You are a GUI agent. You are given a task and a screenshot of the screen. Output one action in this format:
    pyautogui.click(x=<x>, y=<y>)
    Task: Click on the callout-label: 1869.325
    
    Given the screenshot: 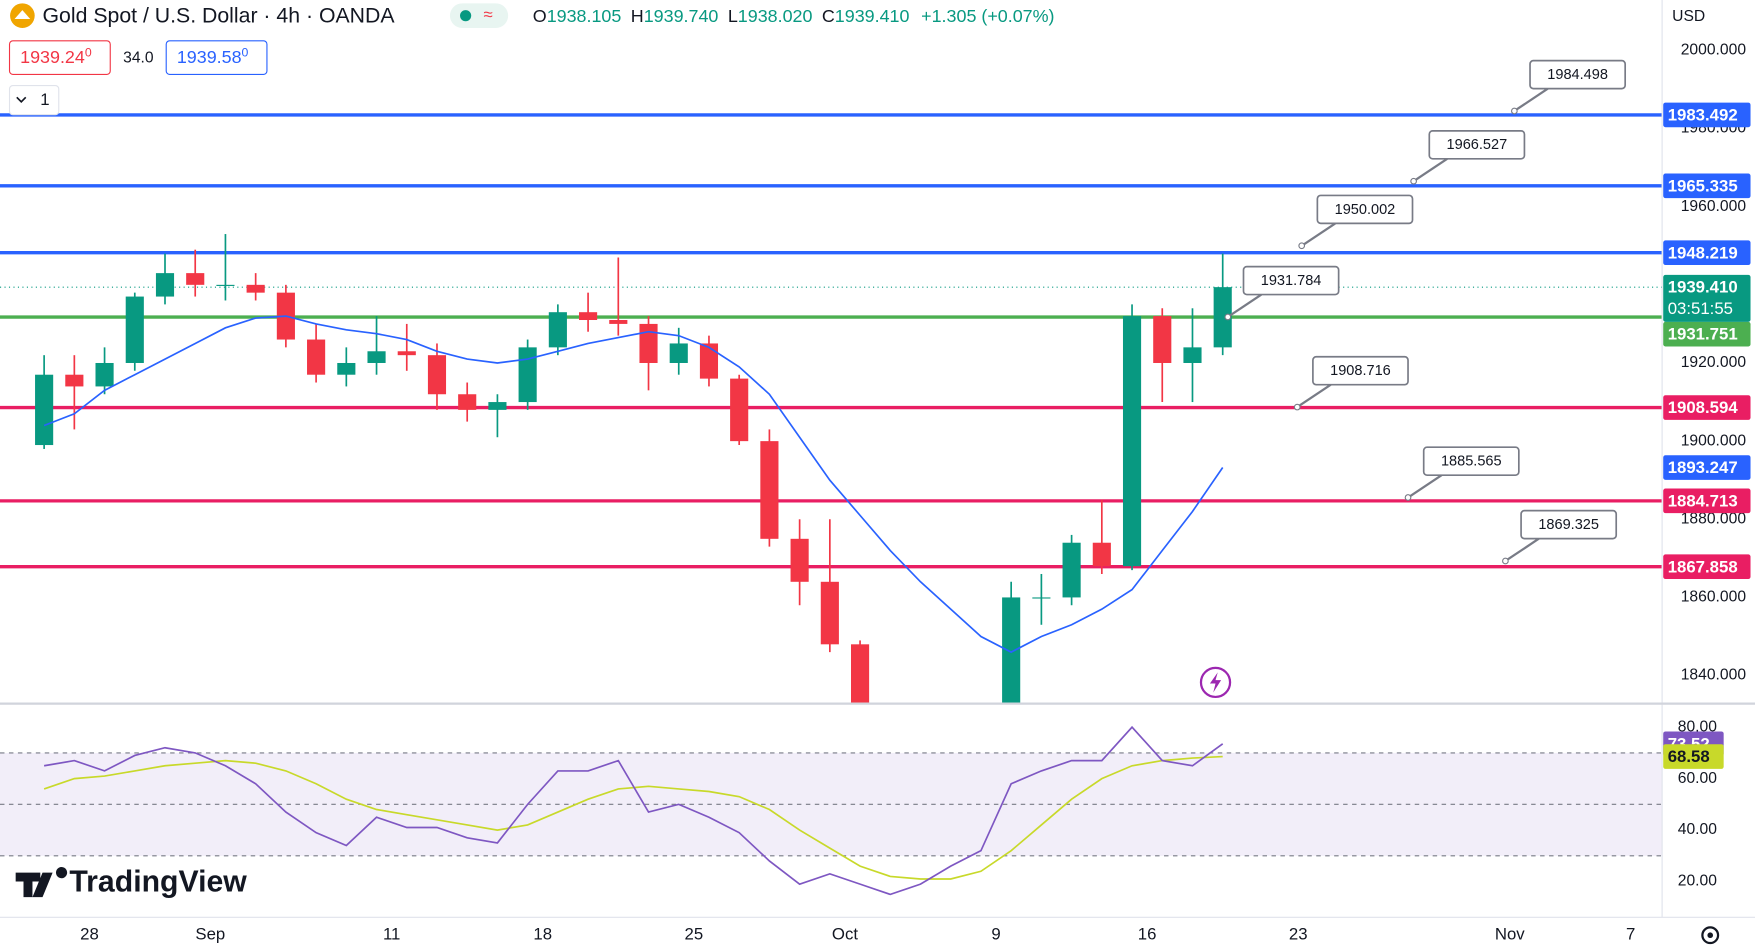 What is the action you would take?
    pyautogui.click(x=1568, y=525)
    